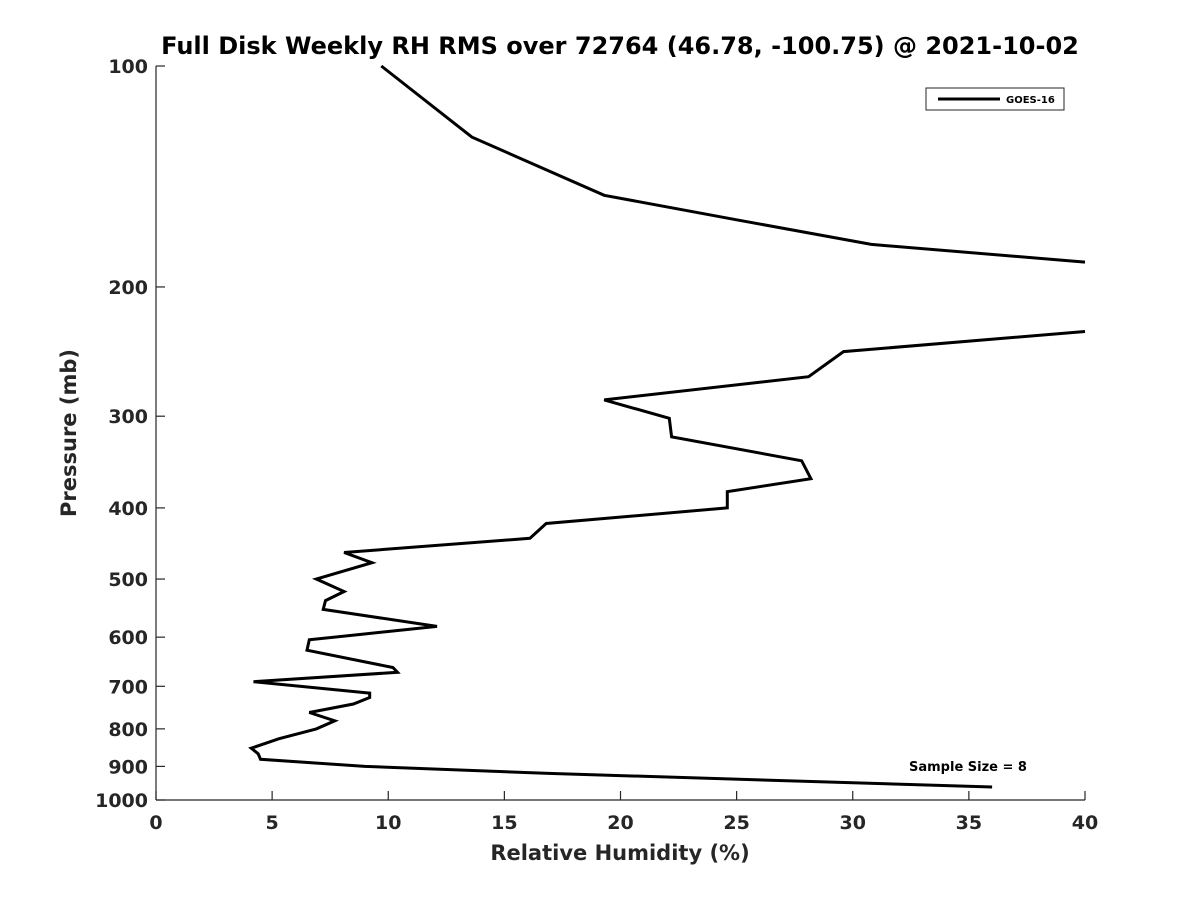 Image resolution: width=1200 pixels, height=900 pixels. Describe the element at coordinates (155, 823) in the screenshot. I see `x-tick-label: 0` at that location.